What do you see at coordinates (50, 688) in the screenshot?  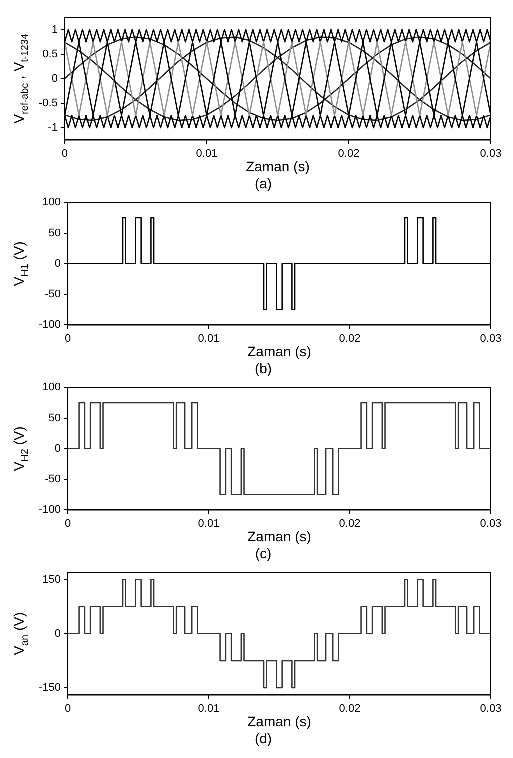 I see `y-tick-label: -150` at bounding box center [50, 688].